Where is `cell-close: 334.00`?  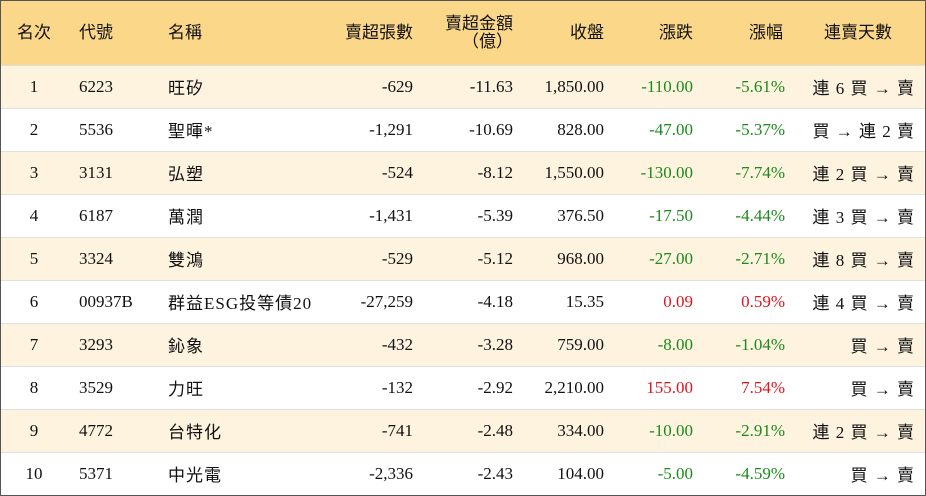 cell-close: 334.00 is located at coordinates (566, 430).